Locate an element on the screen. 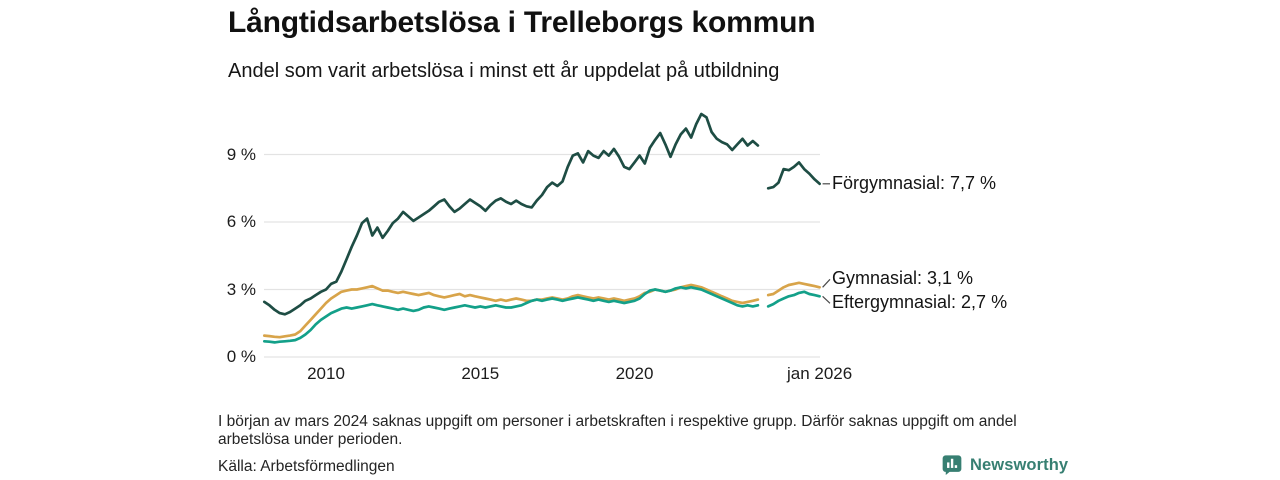 Image resolution: width=1280 pixels, height=480 pixels. series-end-label-forgymnasial: Förgymnasial: 7,7 % is located at coordinates (914, 182).